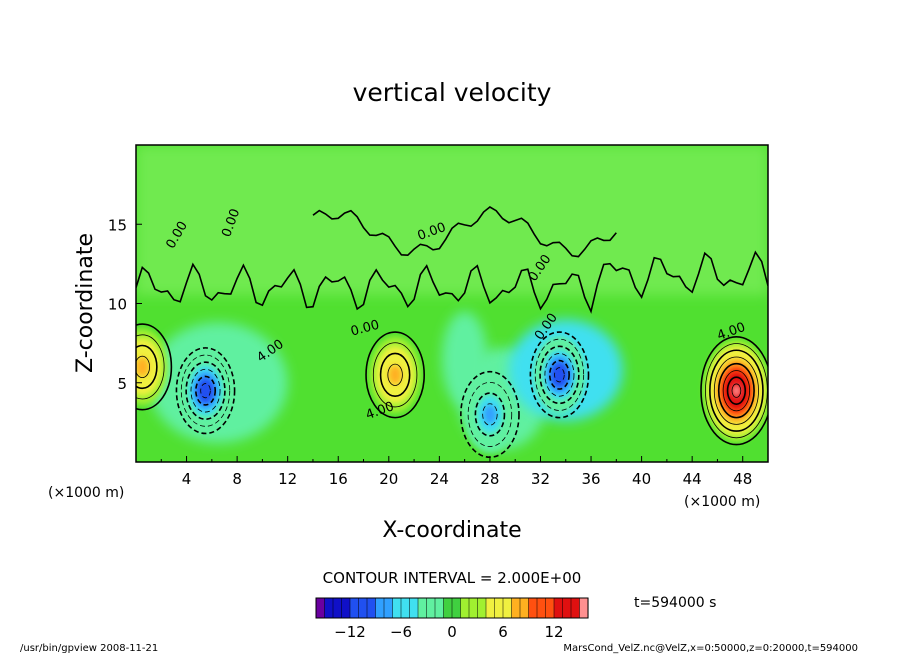  What do you see at coordinates (464, 232) in the screenshot?
I see `upper-zero-contour` at bounding box center [464, 232].